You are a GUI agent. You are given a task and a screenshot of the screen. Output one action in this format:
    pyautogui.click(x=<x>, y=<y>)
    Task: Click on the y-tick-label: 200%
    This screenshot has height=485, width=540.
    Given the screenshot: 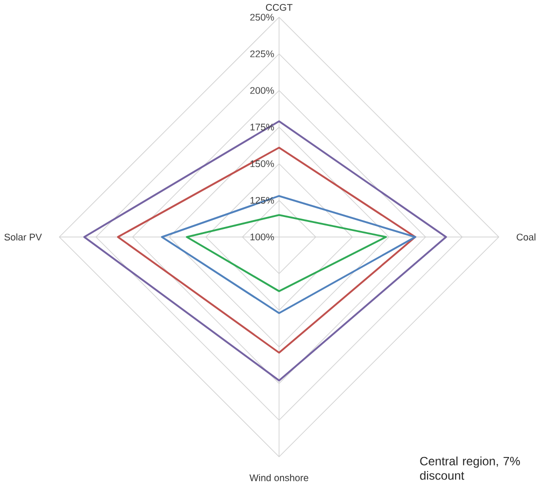 What is the action you would take?
    pyautogui.click(x=262, y=90)
    